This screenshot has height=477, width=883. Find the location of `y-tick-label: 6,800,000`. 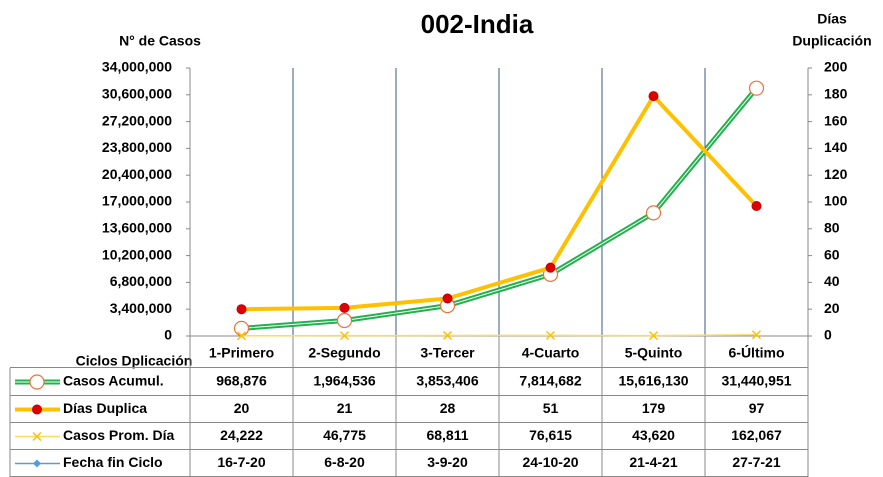

y-tick-label: 6,800,000 is located at coordinates (141, 281).